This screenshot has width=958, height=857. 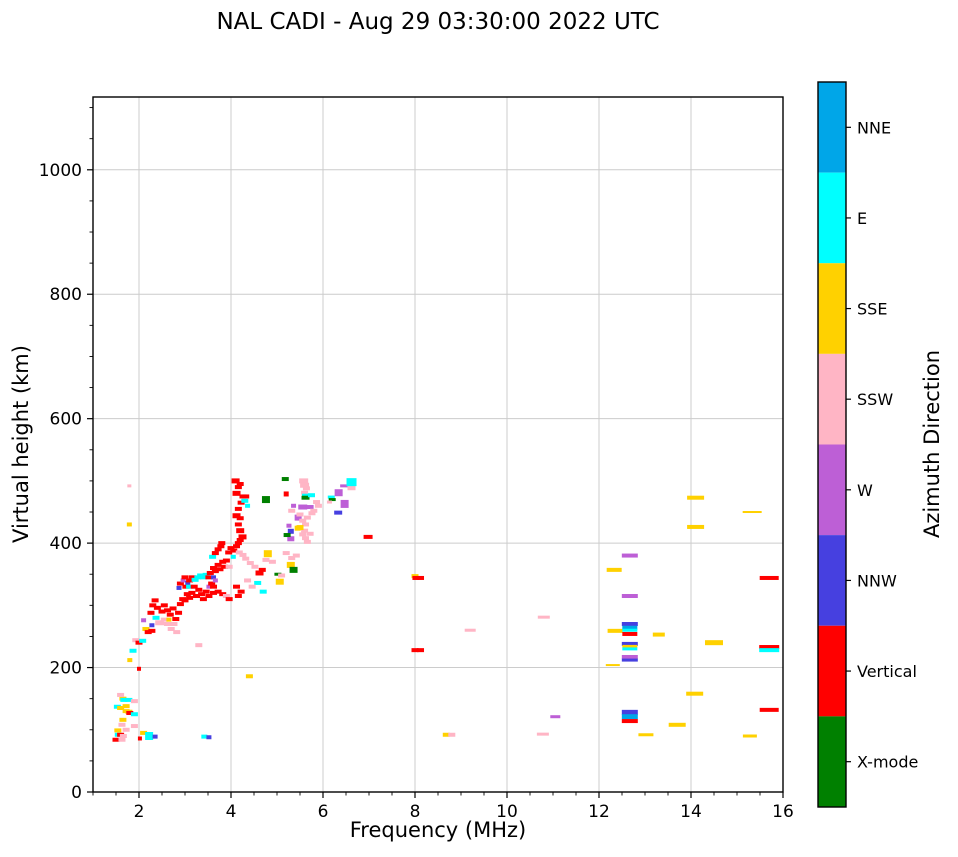 What do you see at coordinates (887, 762) in the screenshot?
I see `colorbar-tick-label: X-mode` at bounding box center [887, 762].